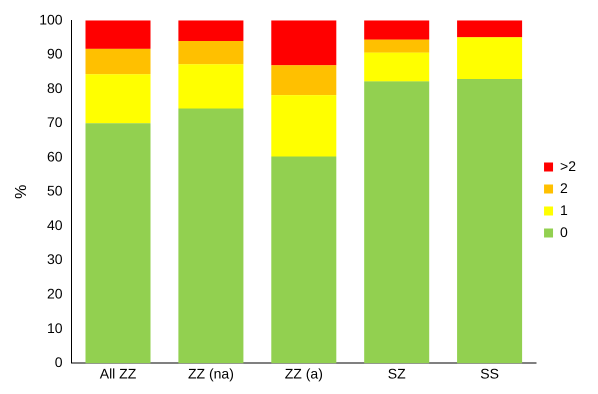 Image resolution: width=598 pixels, height=394 pixels. Describe the element at coordinates (54, 156) in the screenshot. I see `y-tick-label: 60` at that location.